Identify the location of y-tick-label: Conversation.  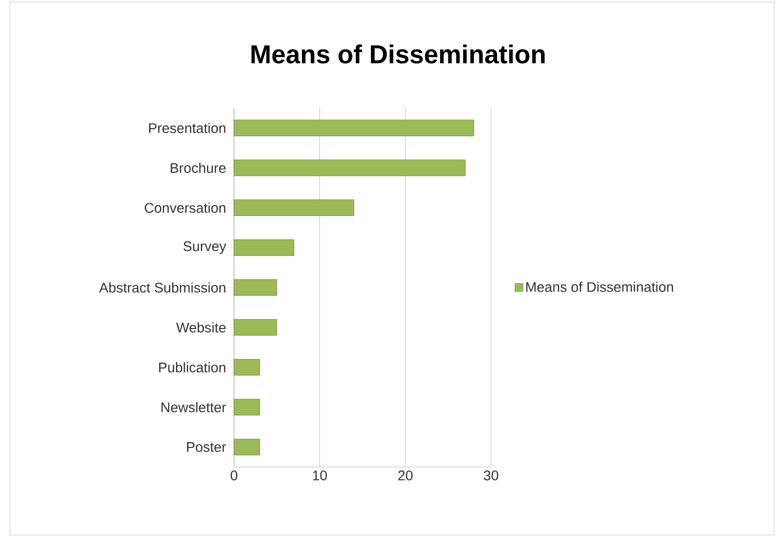
(185, 207).